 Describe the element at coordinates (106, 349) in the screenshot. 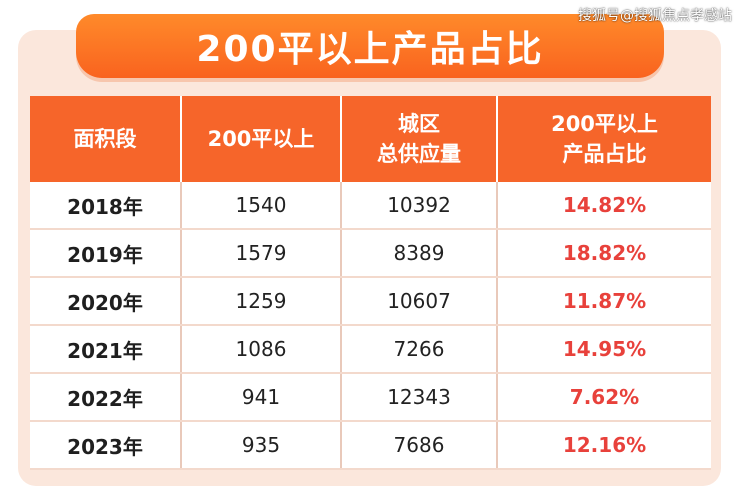

I see `cell-year: 2021年` at that location.